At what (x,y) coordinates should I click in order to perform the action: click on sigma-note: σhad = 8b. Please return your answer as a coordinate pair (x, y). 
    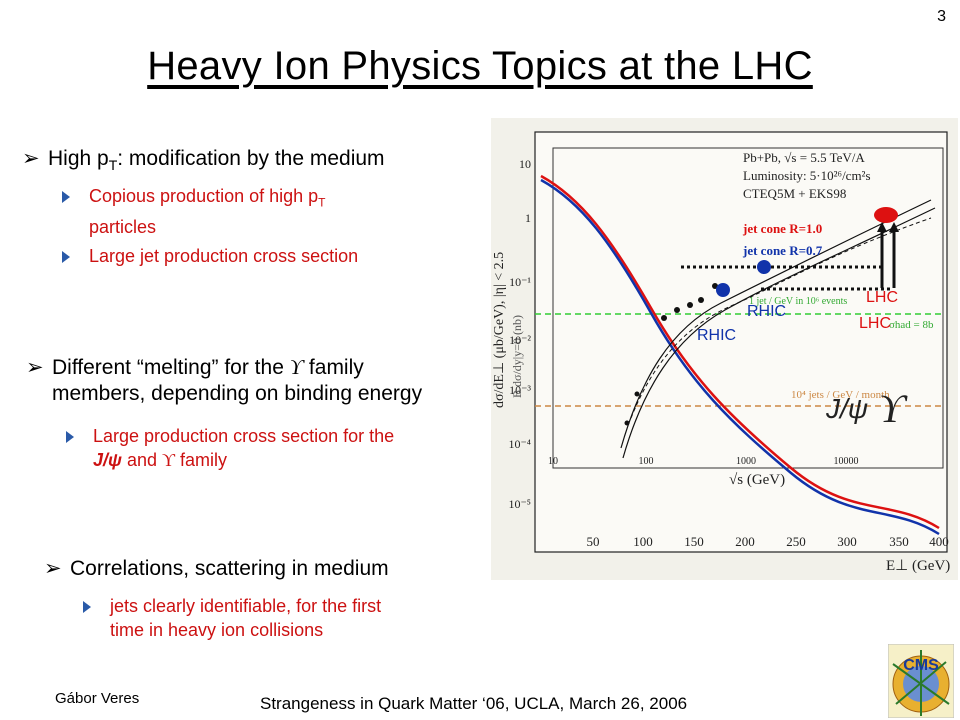
    Looking at the image, I should click on (911, 325).